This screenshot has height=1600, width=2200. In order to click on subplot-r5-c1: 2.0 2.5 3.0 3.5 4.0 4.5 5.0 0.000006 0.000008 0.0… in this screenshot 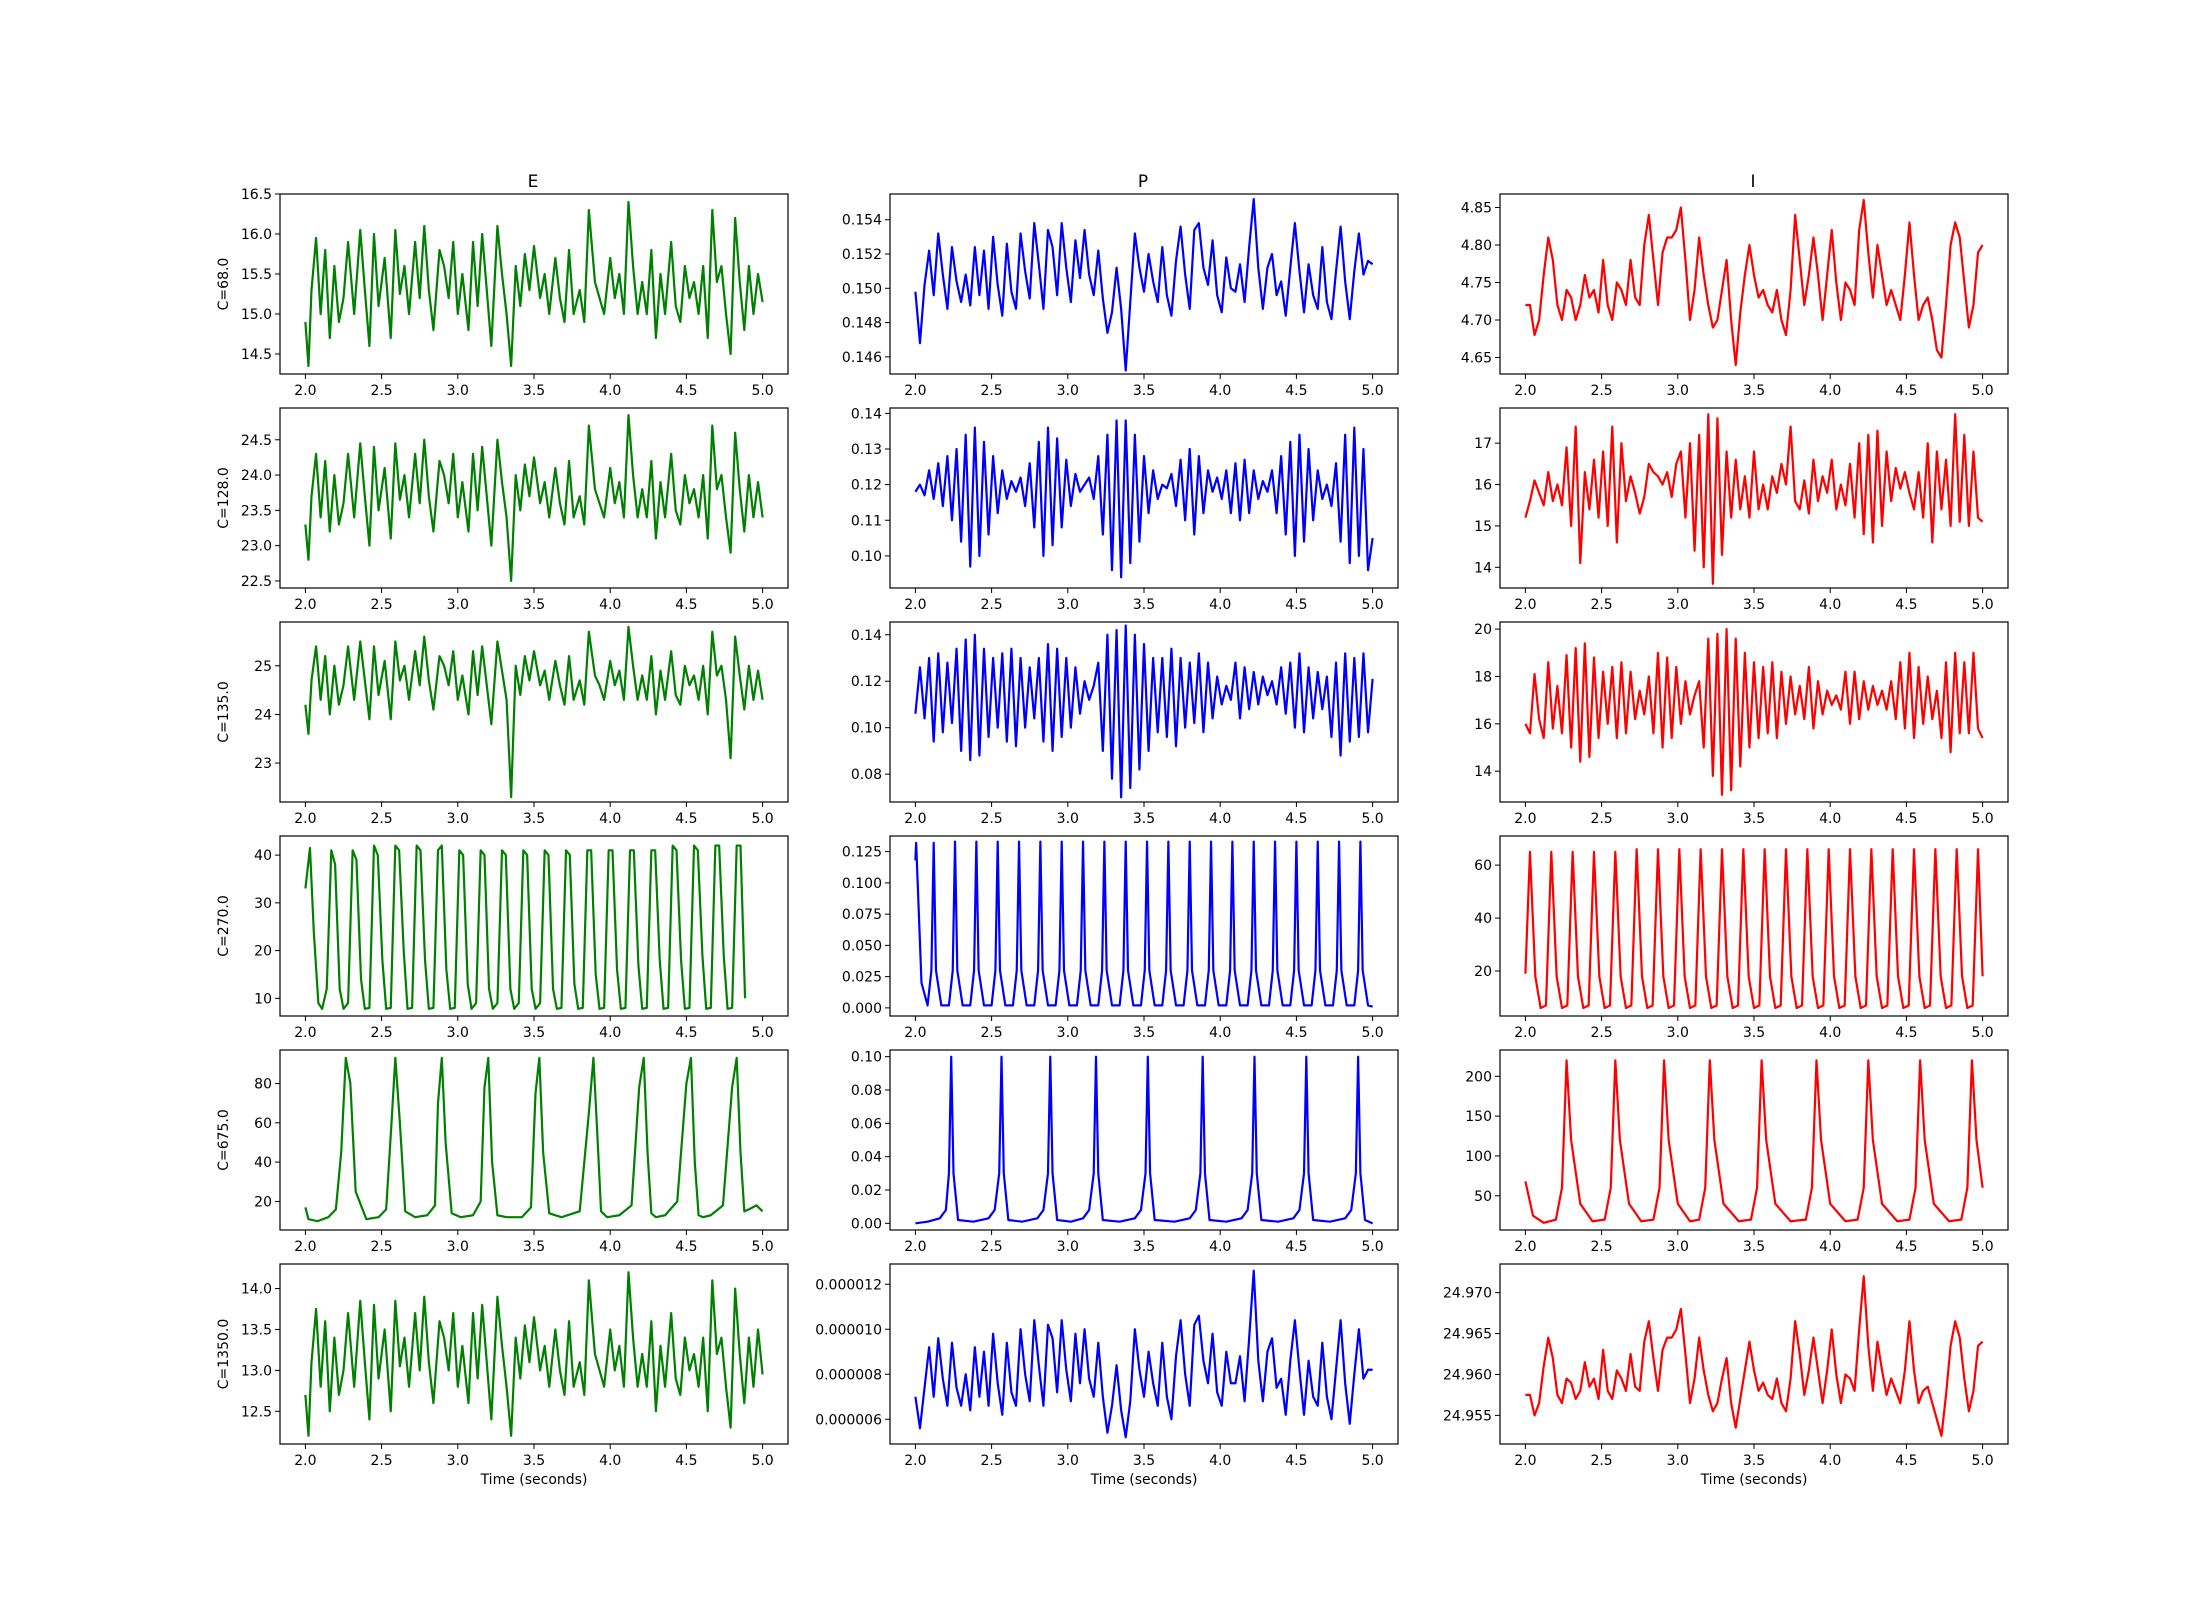, I will do `click(1107, 1375)`.